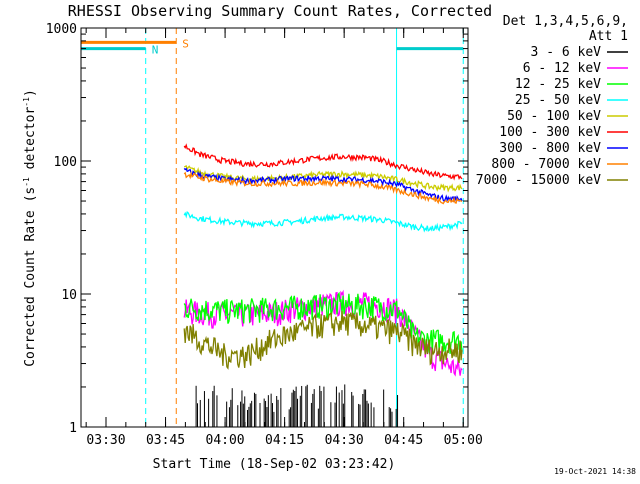 The image size is (640, 484). Describe the element at coordinates (165, 440) in the screenshot. I see `x-tick-label: 03:45` at that location.